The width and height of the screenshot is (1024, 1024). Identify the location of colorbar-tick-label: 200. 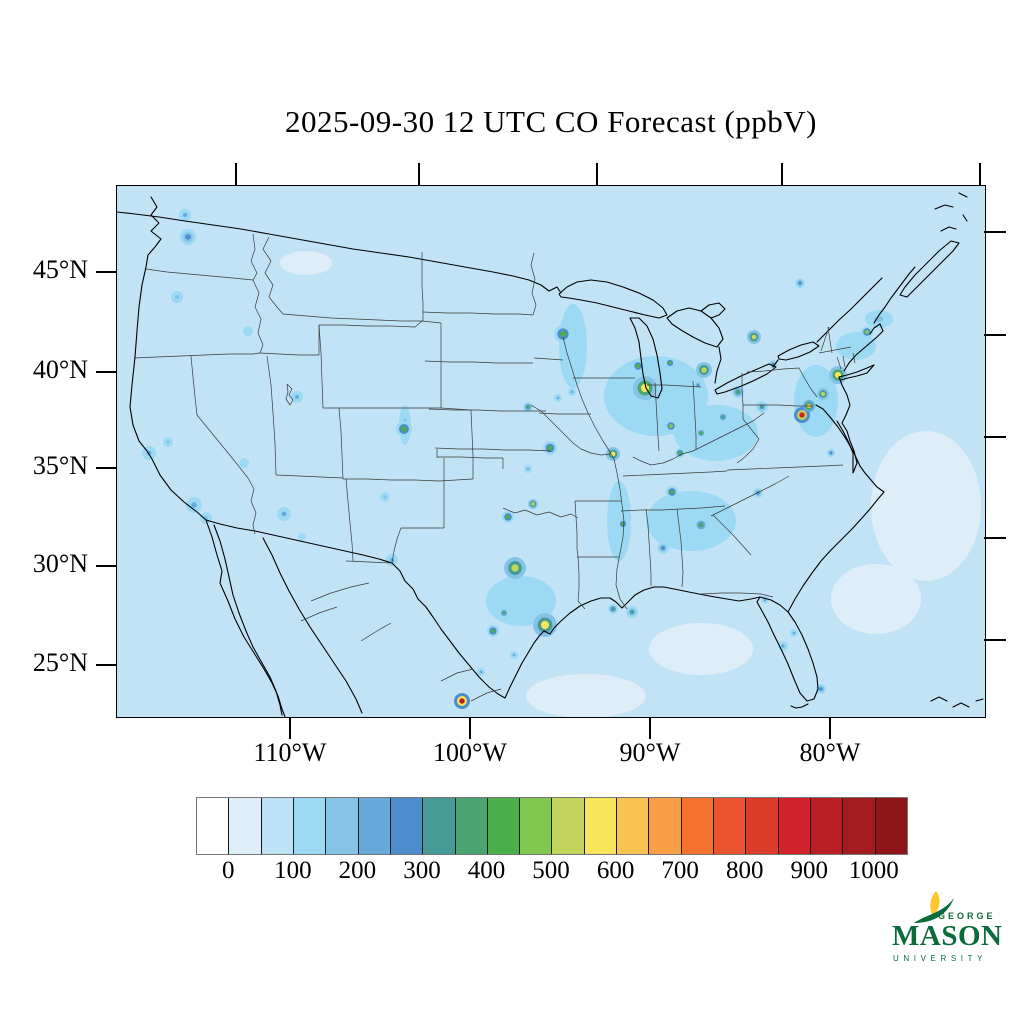
(357, 870).